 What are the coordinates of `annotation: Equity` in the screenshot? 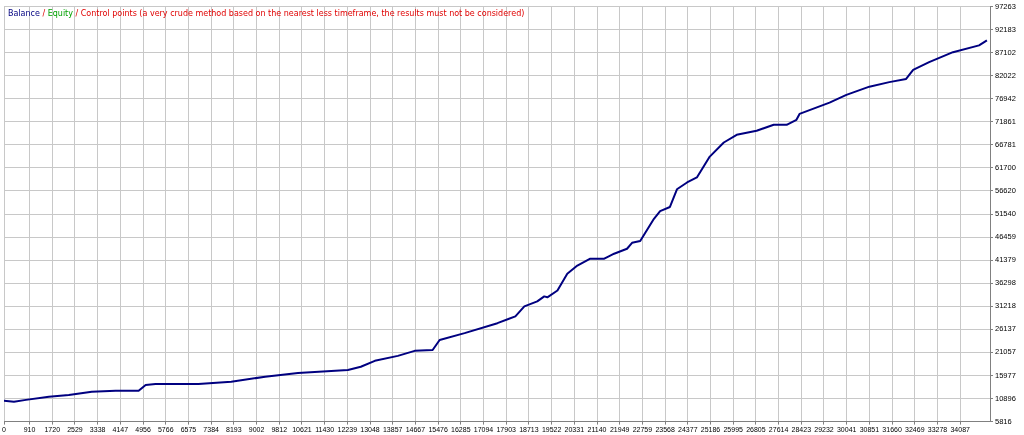 It's located at (60, 13).